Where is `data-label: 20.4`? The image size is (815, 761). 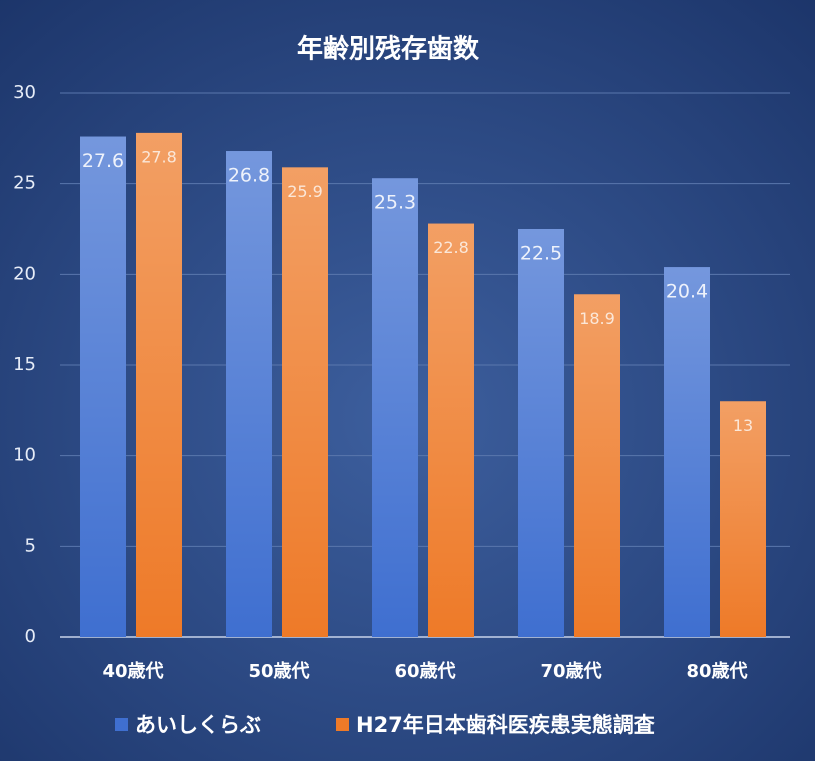 data-label: 20.4 is located at coordinates (687, 292).